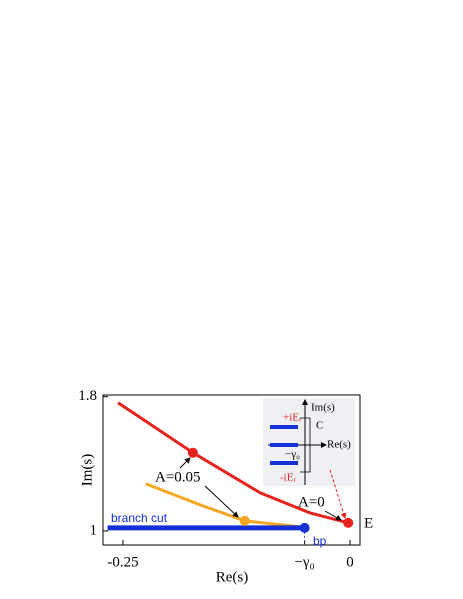  Describe the element at coordinates (292, 455) in the screenshot. I see `inset-label: −γ₀` at that location.